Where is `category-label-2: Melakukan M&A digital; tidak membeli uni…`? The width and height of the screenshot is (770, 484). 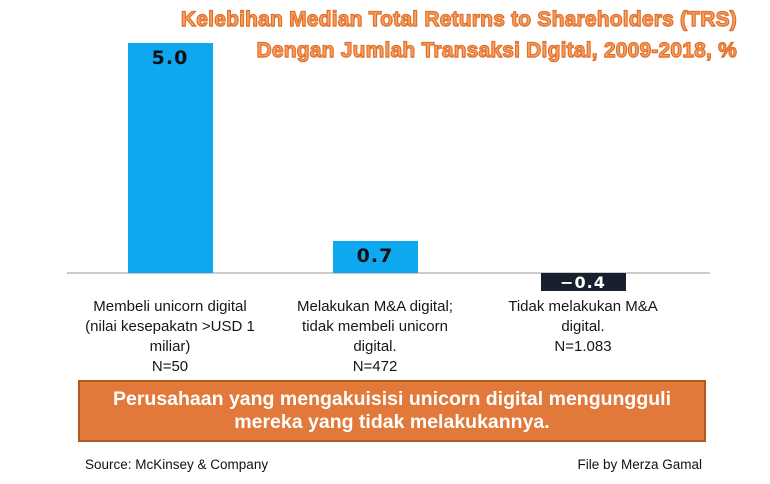
category-label-2: Melakukan M&A digital; tidak membeli uni… is located at coordinates (375, 336).